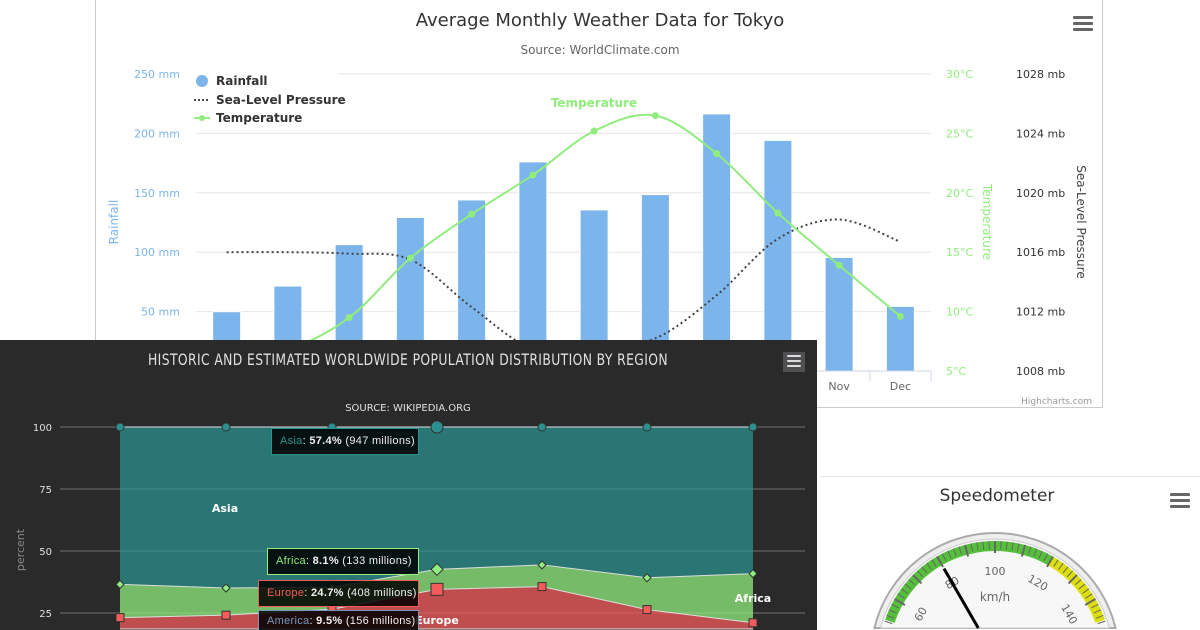 The width and height of the screenshot is (1200, 630). What do you see at coordinates (921, 614) in the screenshot?
I see `gauge-tick-label: 60` at bounding box center [921, 614].